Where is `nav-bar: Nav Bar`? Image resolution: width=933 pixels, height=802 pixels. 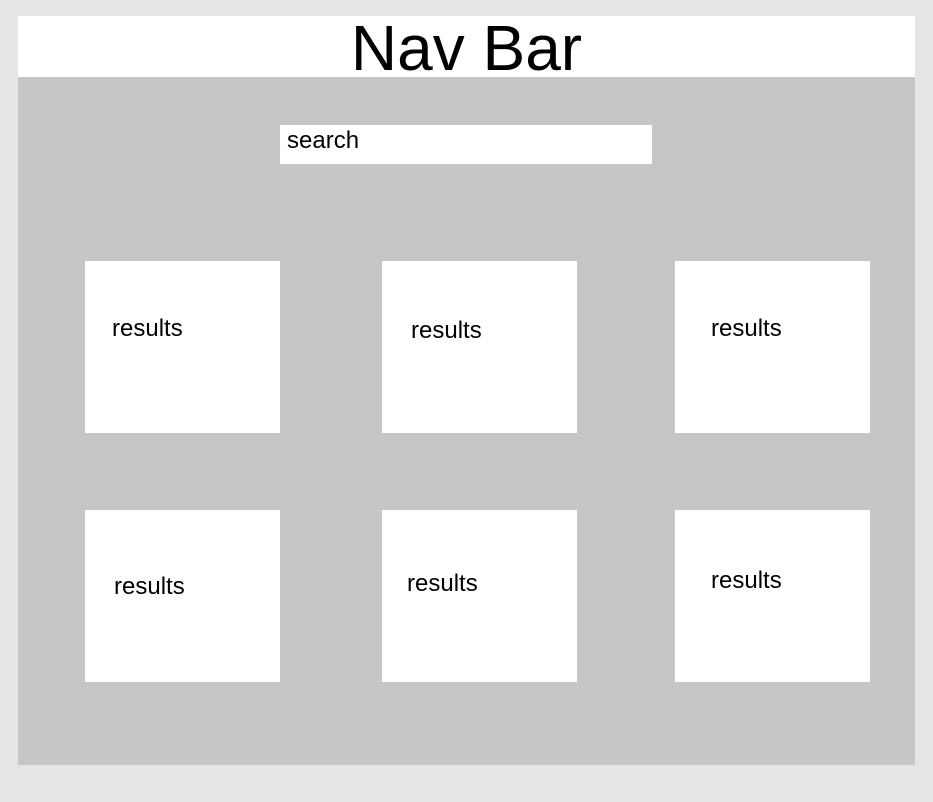 nav-bar: Nav Bar is located at coordinates (466, 46).